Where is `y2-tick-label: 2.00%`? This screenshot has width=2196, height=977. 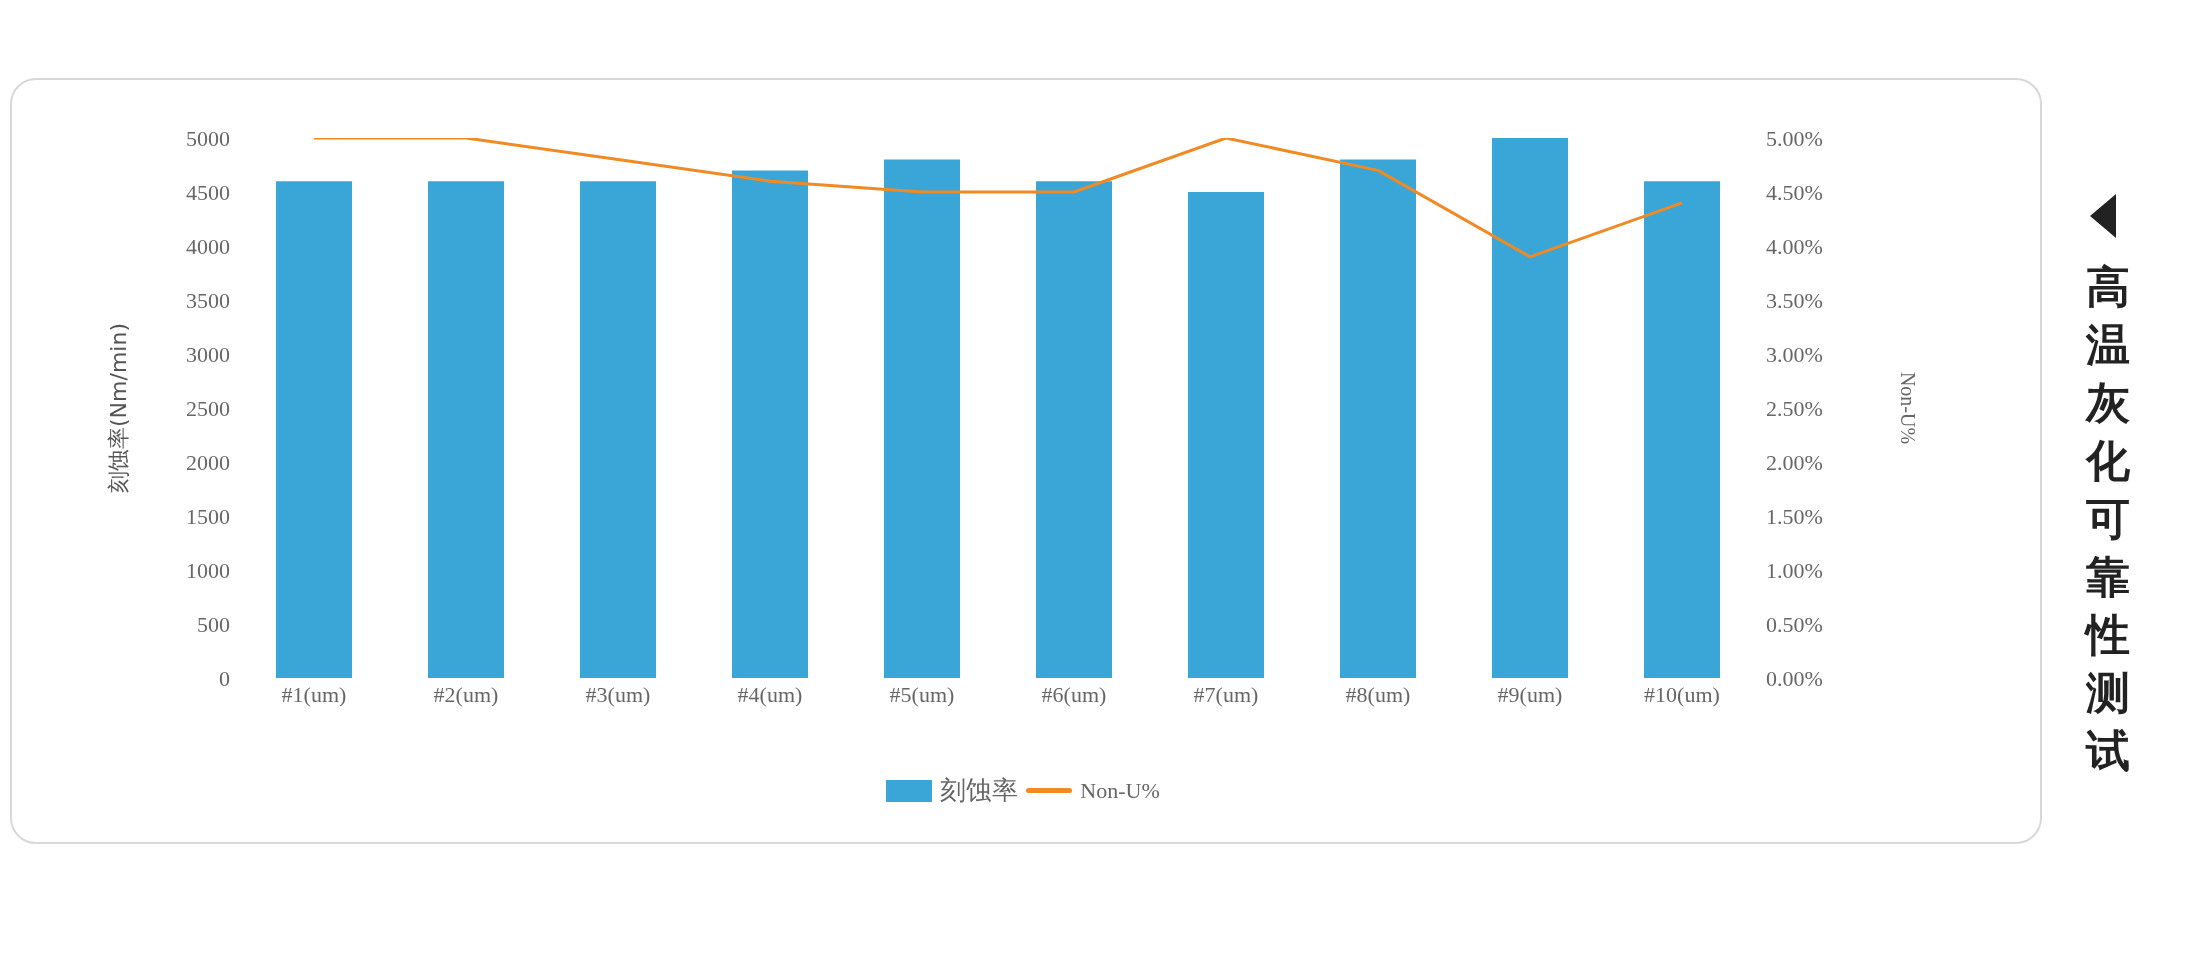
y2-tick-label: 2.00% is located at coordinates (1794, 462).